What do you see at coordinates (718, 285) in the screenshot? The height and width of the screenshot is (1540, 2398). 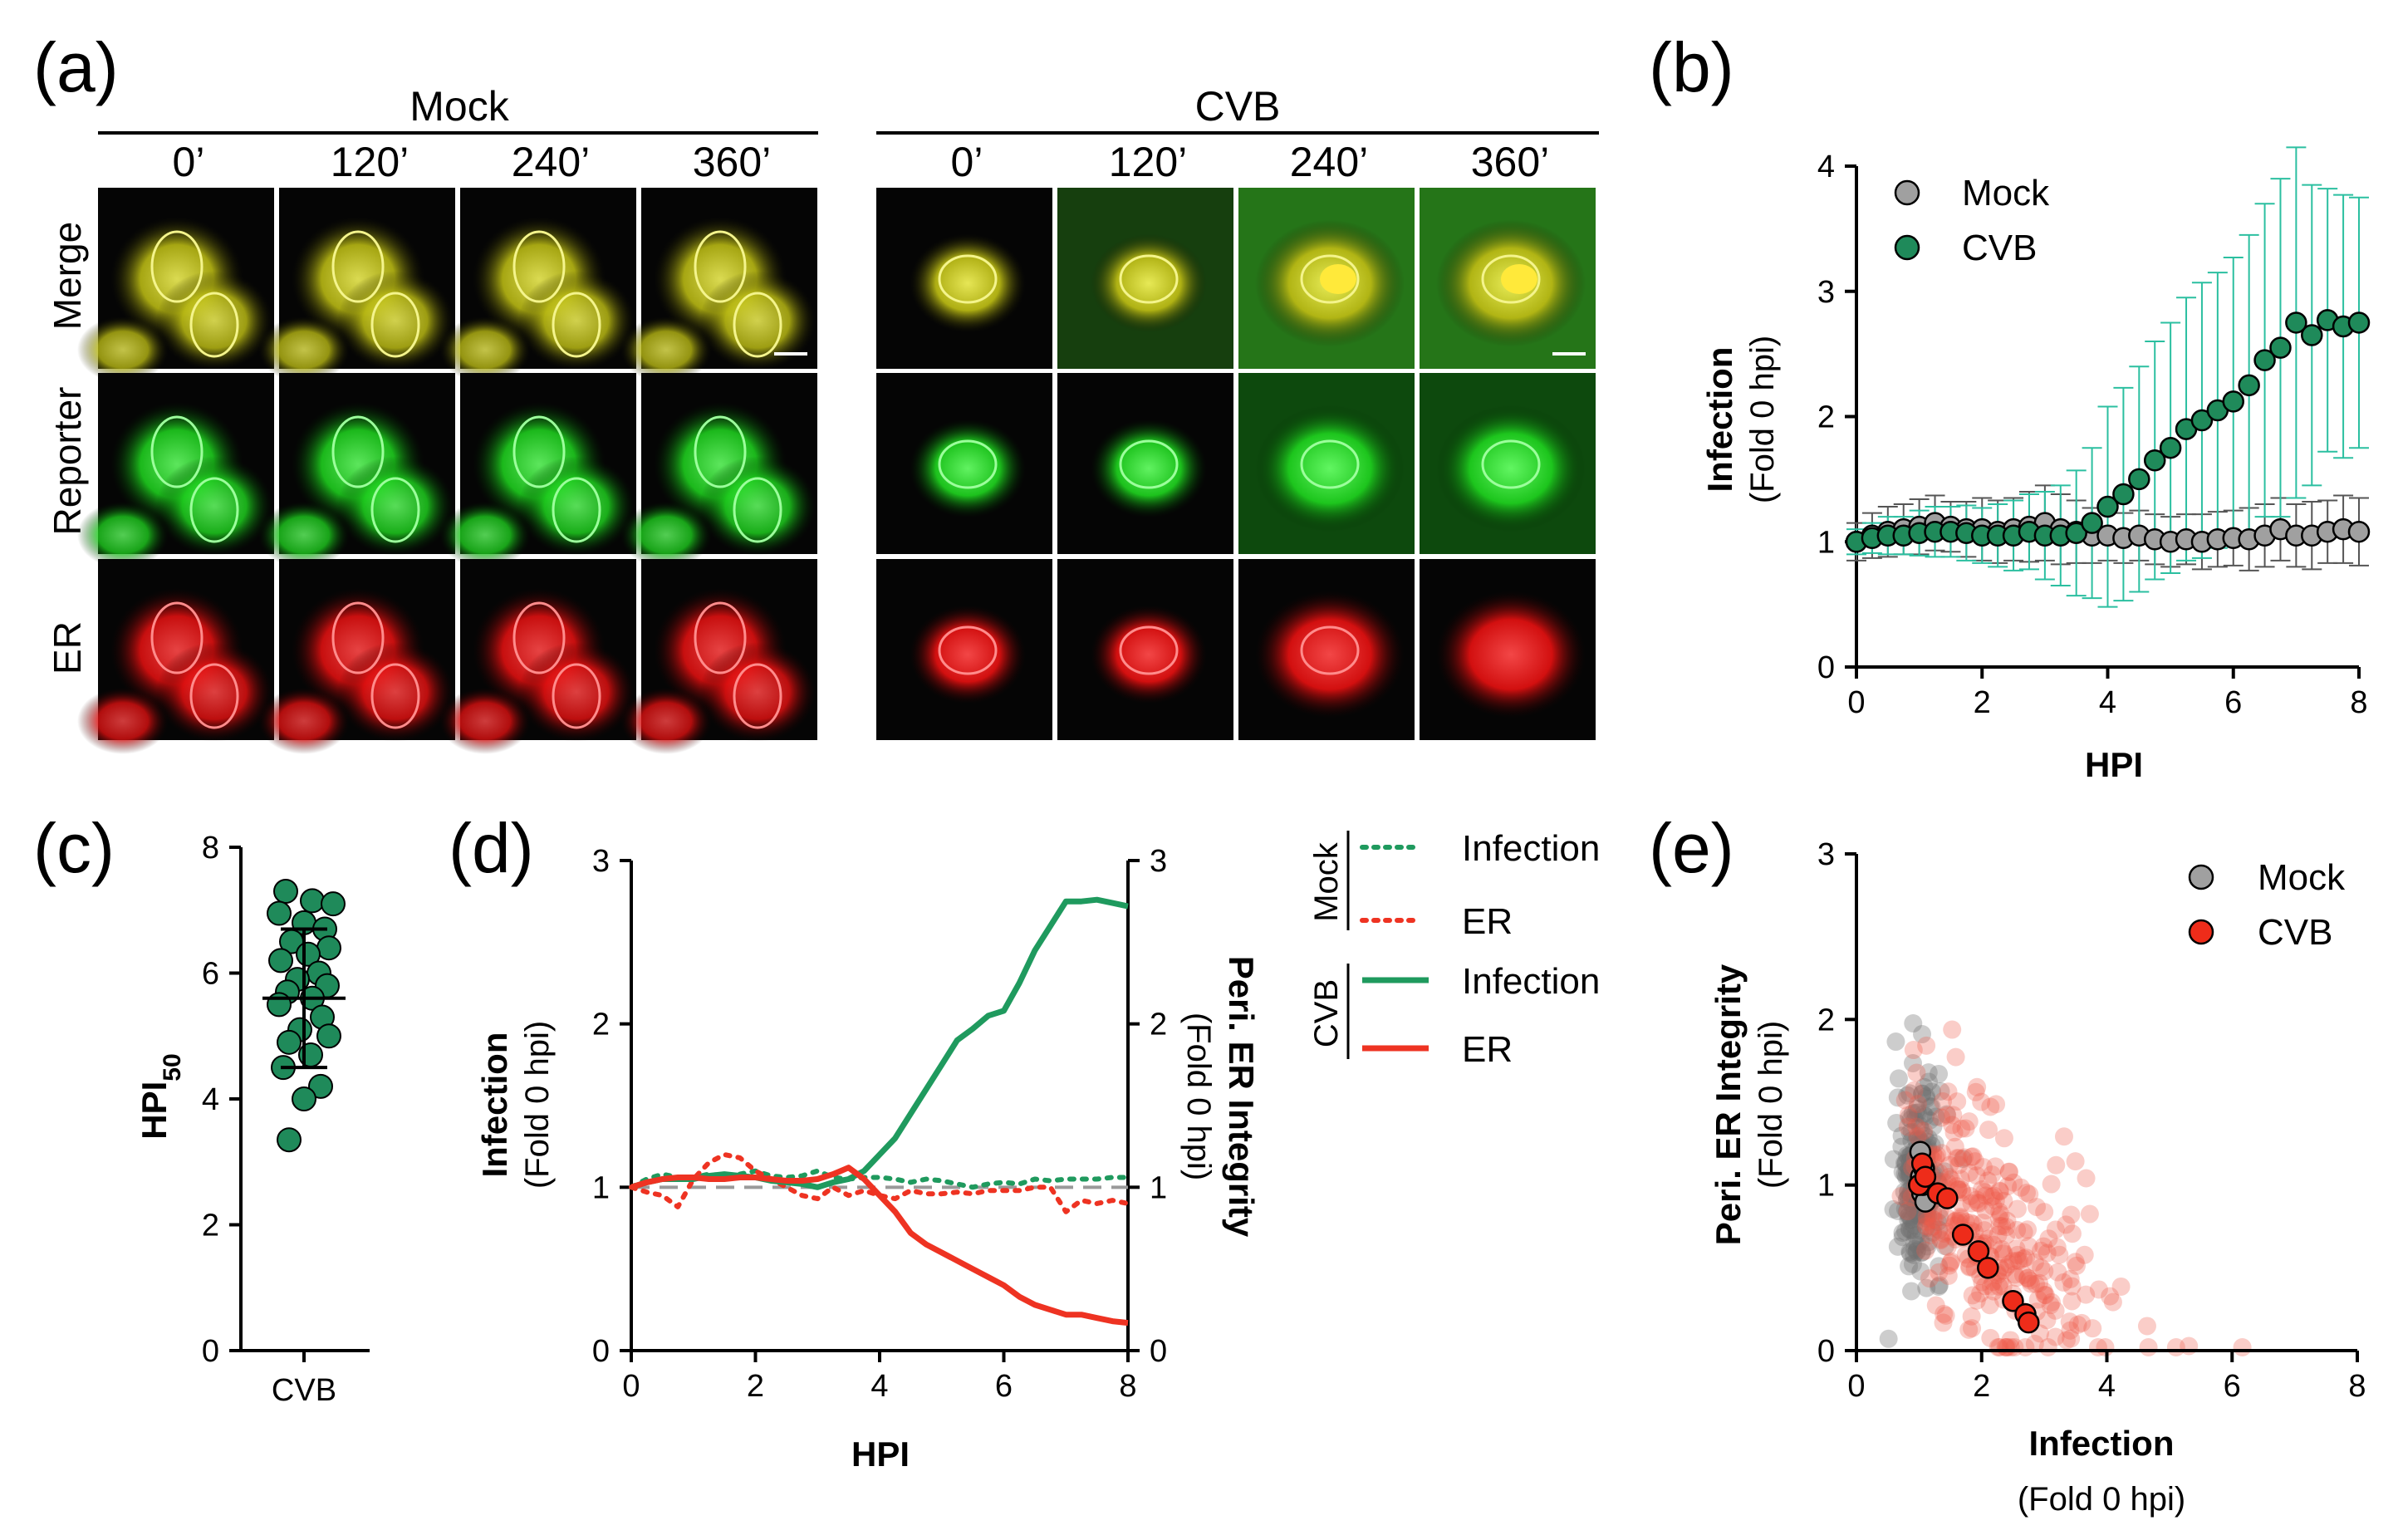 I see `micrograph-tile-r0-c3` at bounding box center [718, 285].